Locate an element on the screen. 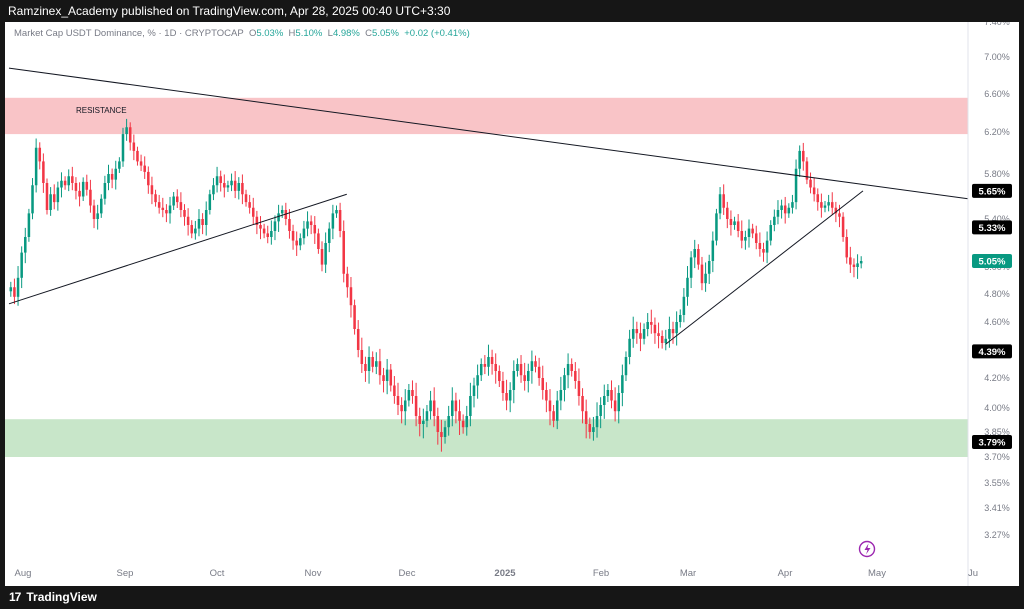 The width and height of the screenshot is (1024, 609). x-tick-label: Nov is located at coordinates (313, 573).